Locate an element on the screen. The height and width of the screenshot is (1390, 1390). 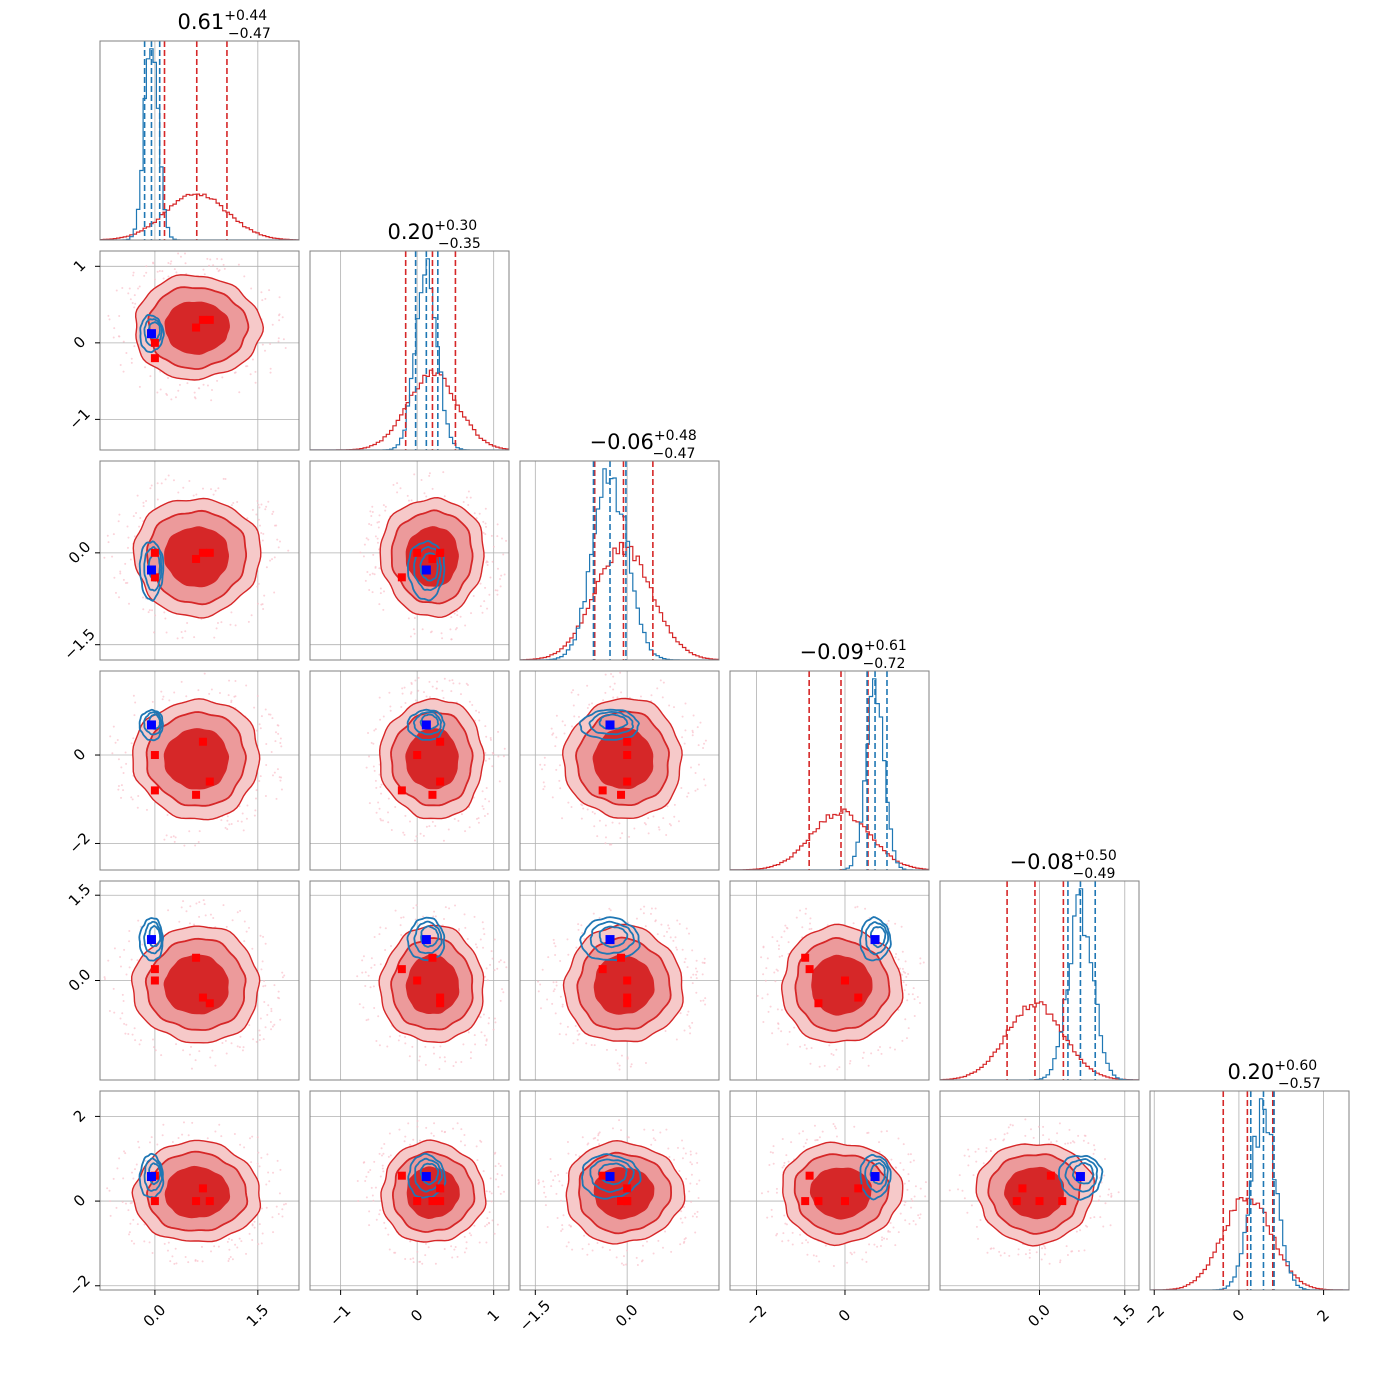
x-tick-label: −1.5 is located at coordinates (535, 1315).